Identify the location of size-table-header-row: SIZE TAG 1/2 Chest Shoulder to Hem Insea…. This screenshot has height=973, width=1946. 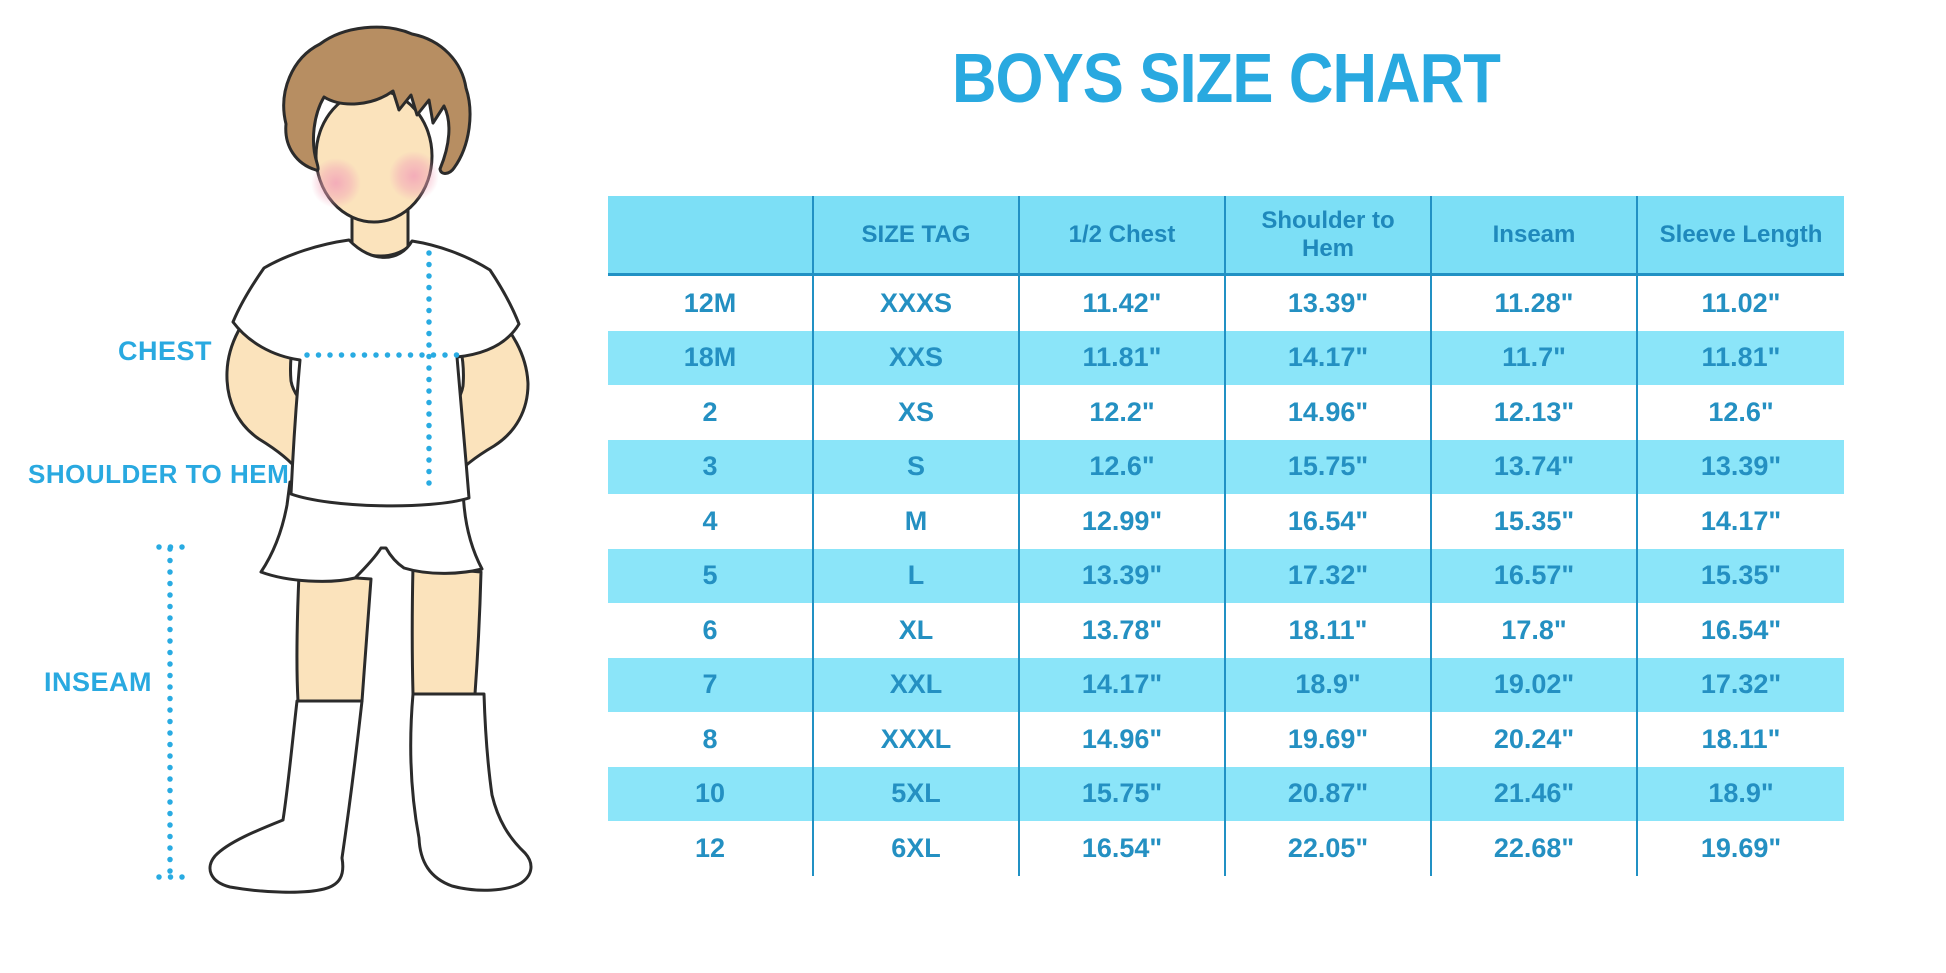
(1226, 236).